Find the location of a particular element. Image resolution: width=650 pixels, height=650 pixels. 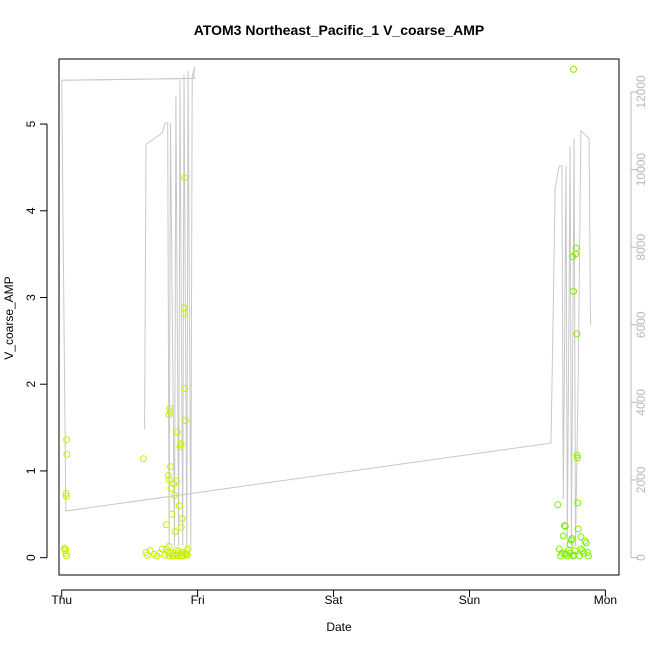

x-tick-label: Sun is located at coordinates (469, 600).